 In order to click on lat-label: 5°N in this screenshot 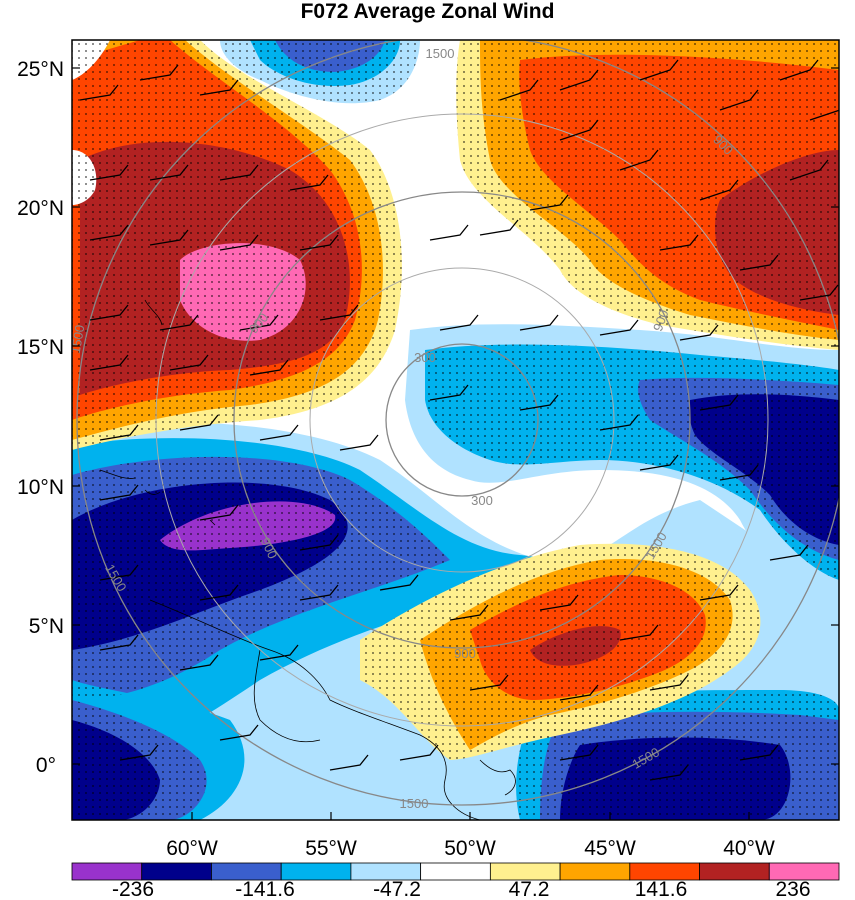, I will do `click(46, 626)`.